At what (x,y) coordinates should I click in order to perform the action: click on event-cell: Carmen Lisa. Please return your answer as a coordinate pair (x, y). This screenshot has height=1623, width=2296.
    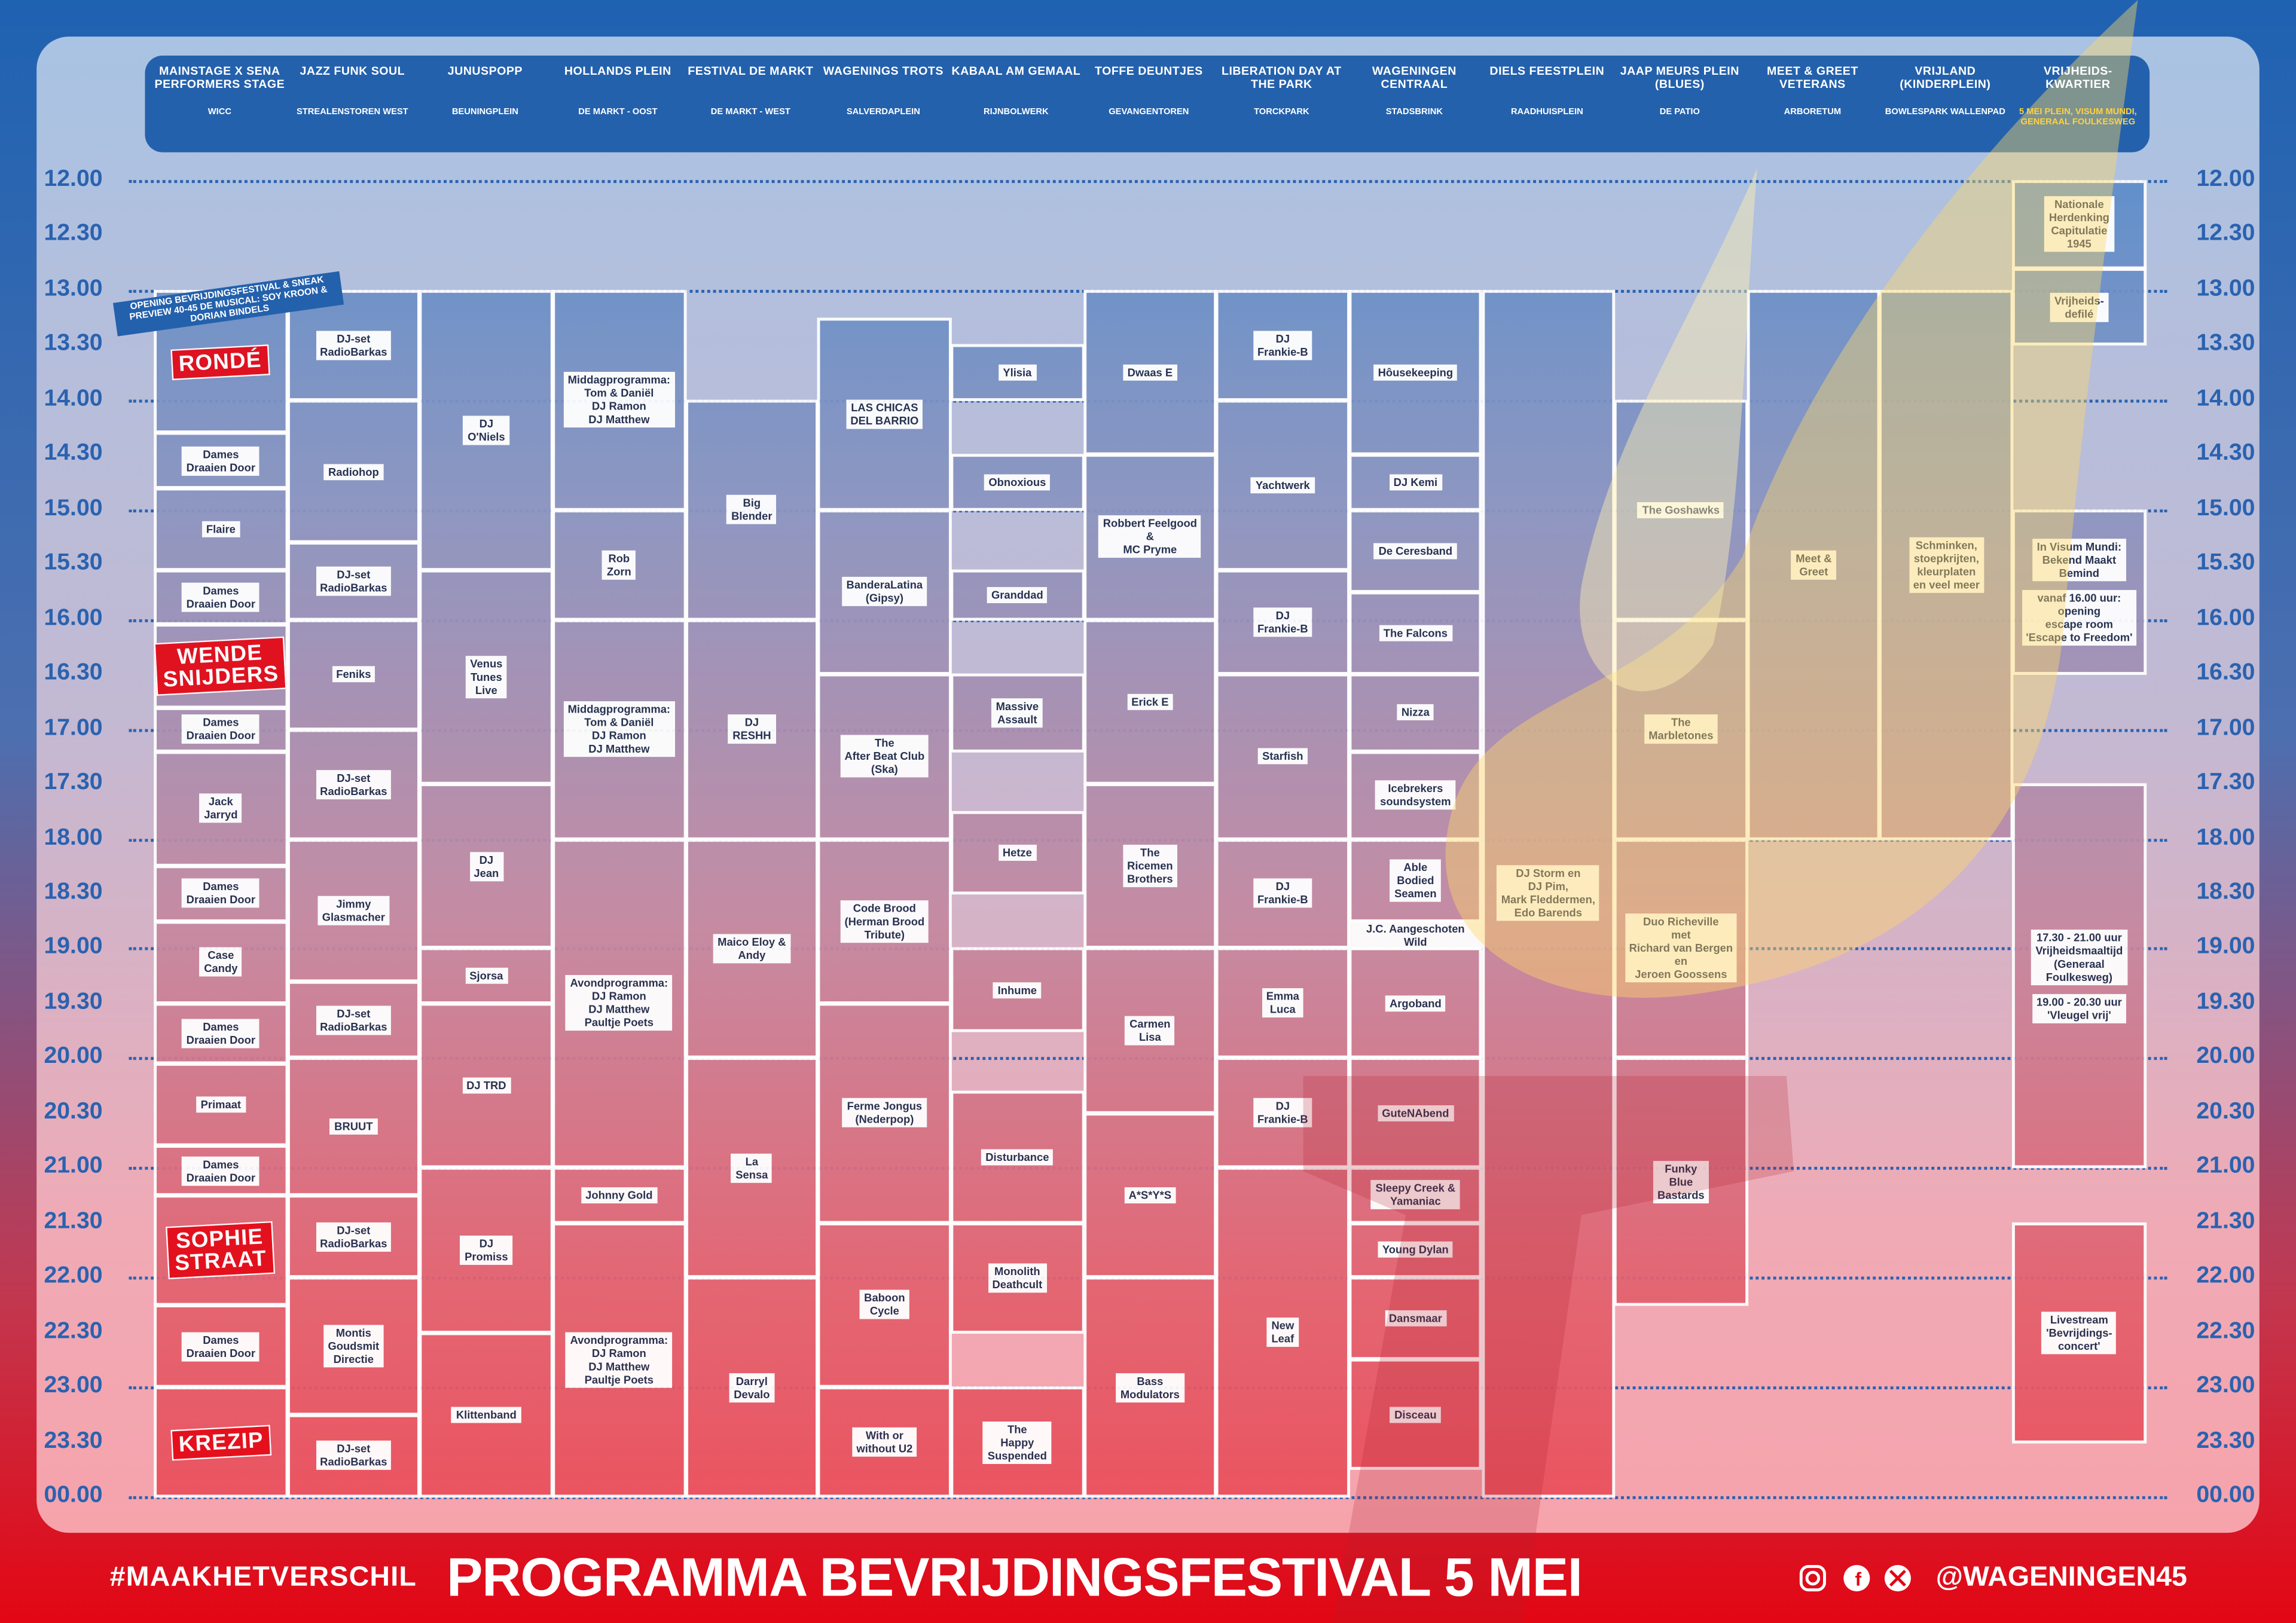
    Looking at the image, I should click on (1150, 1031).